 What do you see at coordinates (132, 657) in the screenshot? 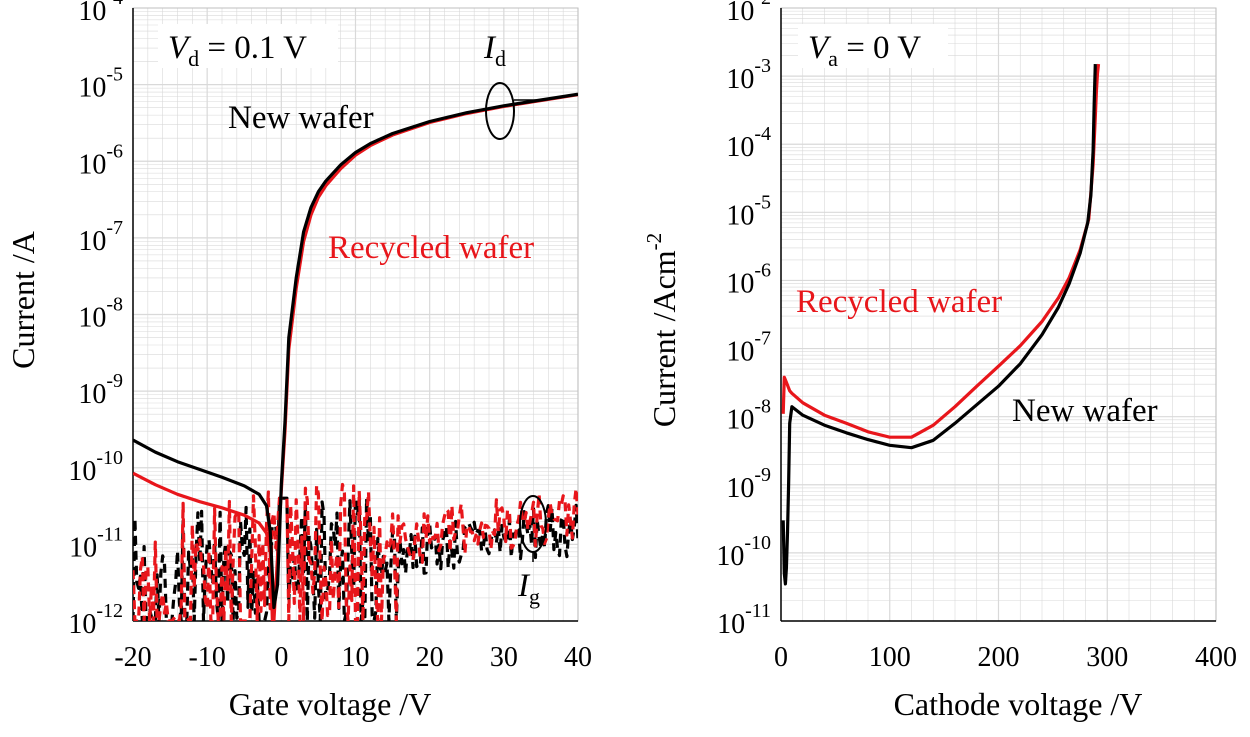
I see `x-tick-label: -20` at bounding box center [132, 657].